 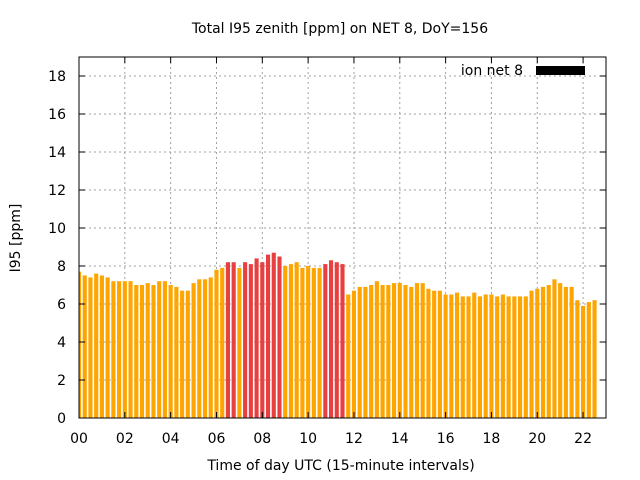 I want to click on y-tick-label: 18, so click(x=57, y=77).